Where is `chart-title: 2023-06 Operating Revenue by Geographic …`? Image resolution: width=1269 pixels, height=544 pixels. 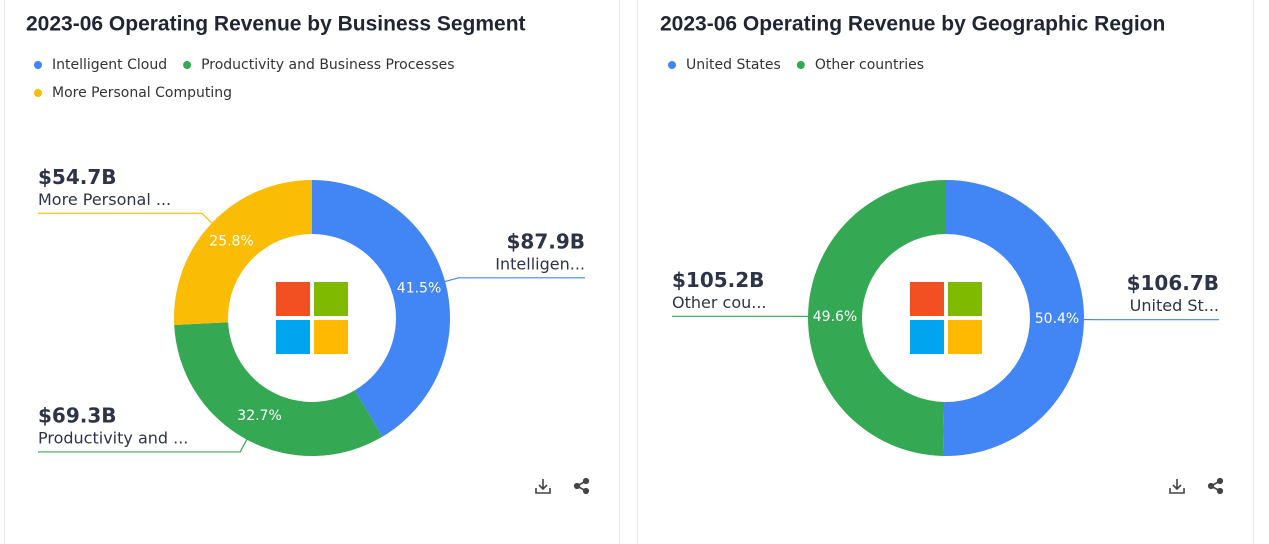 chart-title: 2023-06 Operating Revenue by Geographic … is located at coordinates (912, 24).